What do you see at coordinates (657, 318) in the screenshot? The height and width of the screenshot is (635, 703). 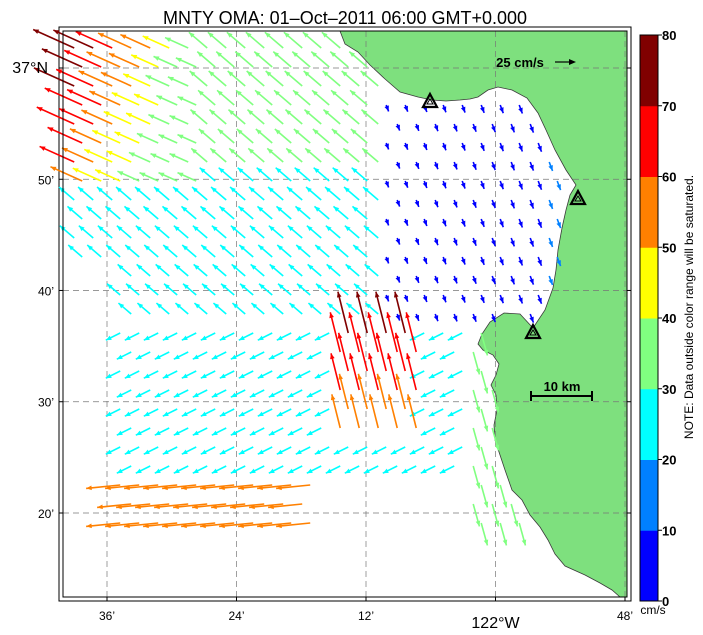 I see `colorbar: 0 10 20 30 40 50 60 70 80` at bounding box center [657, 318].